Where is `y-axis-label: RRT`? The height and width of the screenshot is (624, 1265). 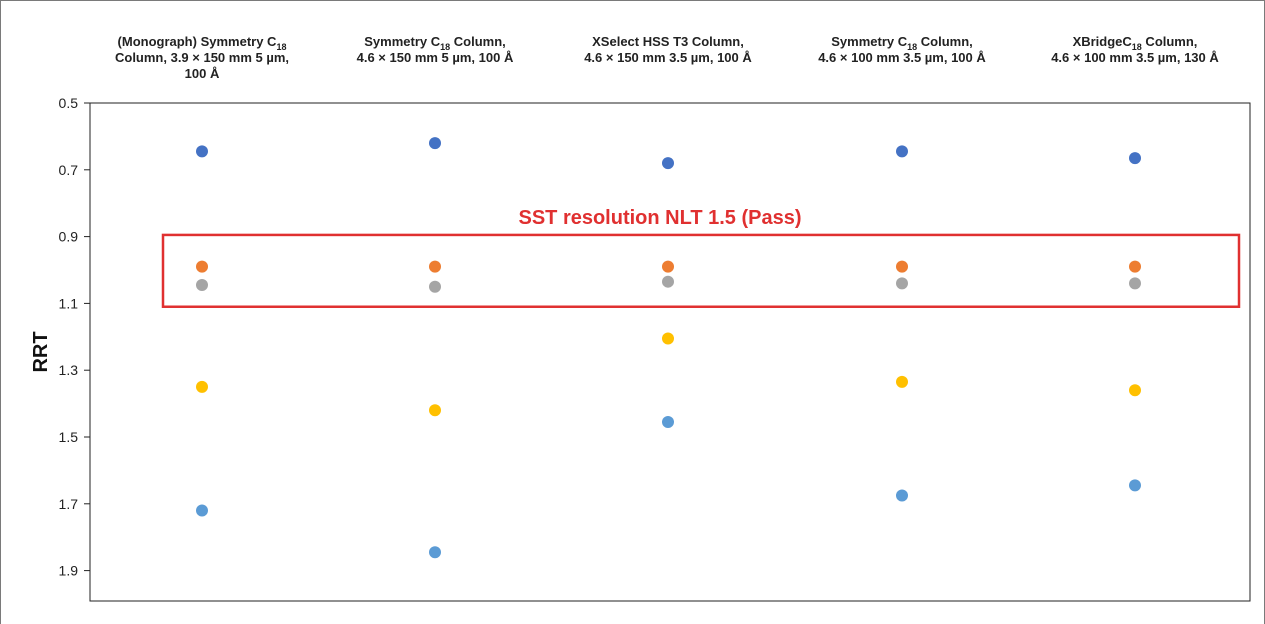
y-axis-label: RRT is located at coordinates (41, 351).